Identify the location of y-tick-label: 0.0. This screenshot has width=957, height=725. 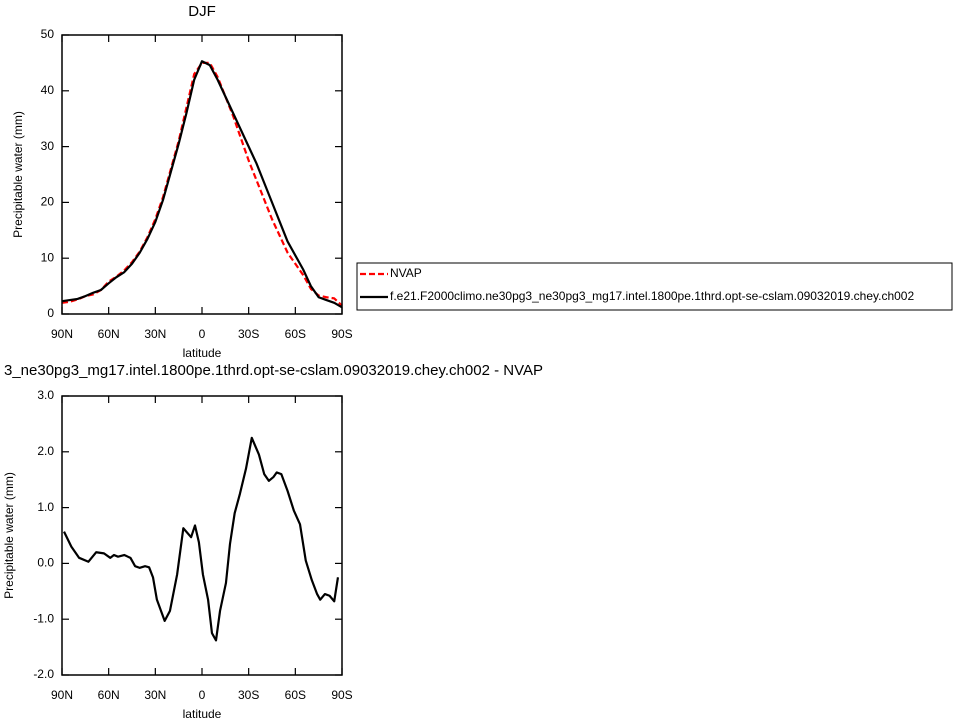
(45, 563).